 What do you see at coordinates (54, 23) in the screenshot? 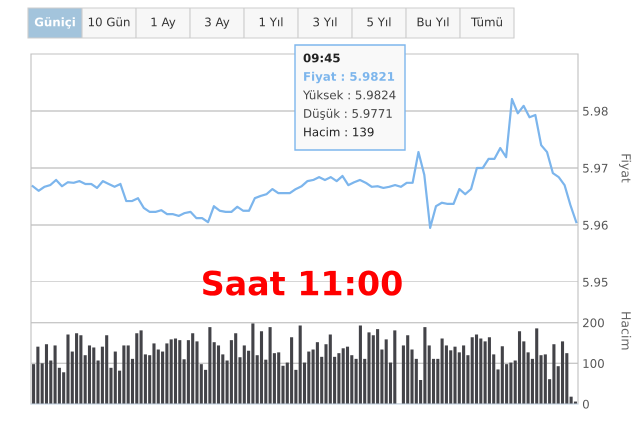
I see `text: Güniçi` at bounding box center [54, 23].